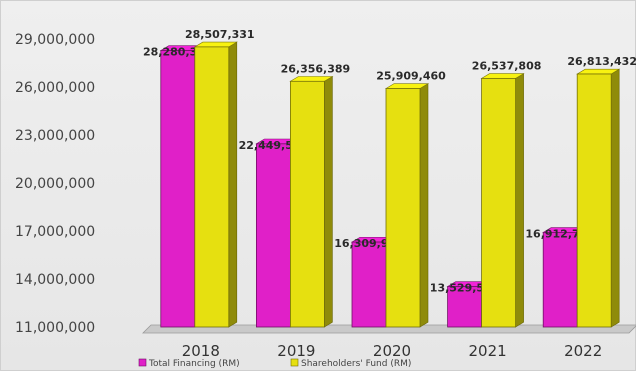 Image resolution: width=636 pixels, height=372 pixels. Describe the element at coordinates (407, 86) in the screenshot. I see `bar-top-shareholders-fund-2020` at that location.